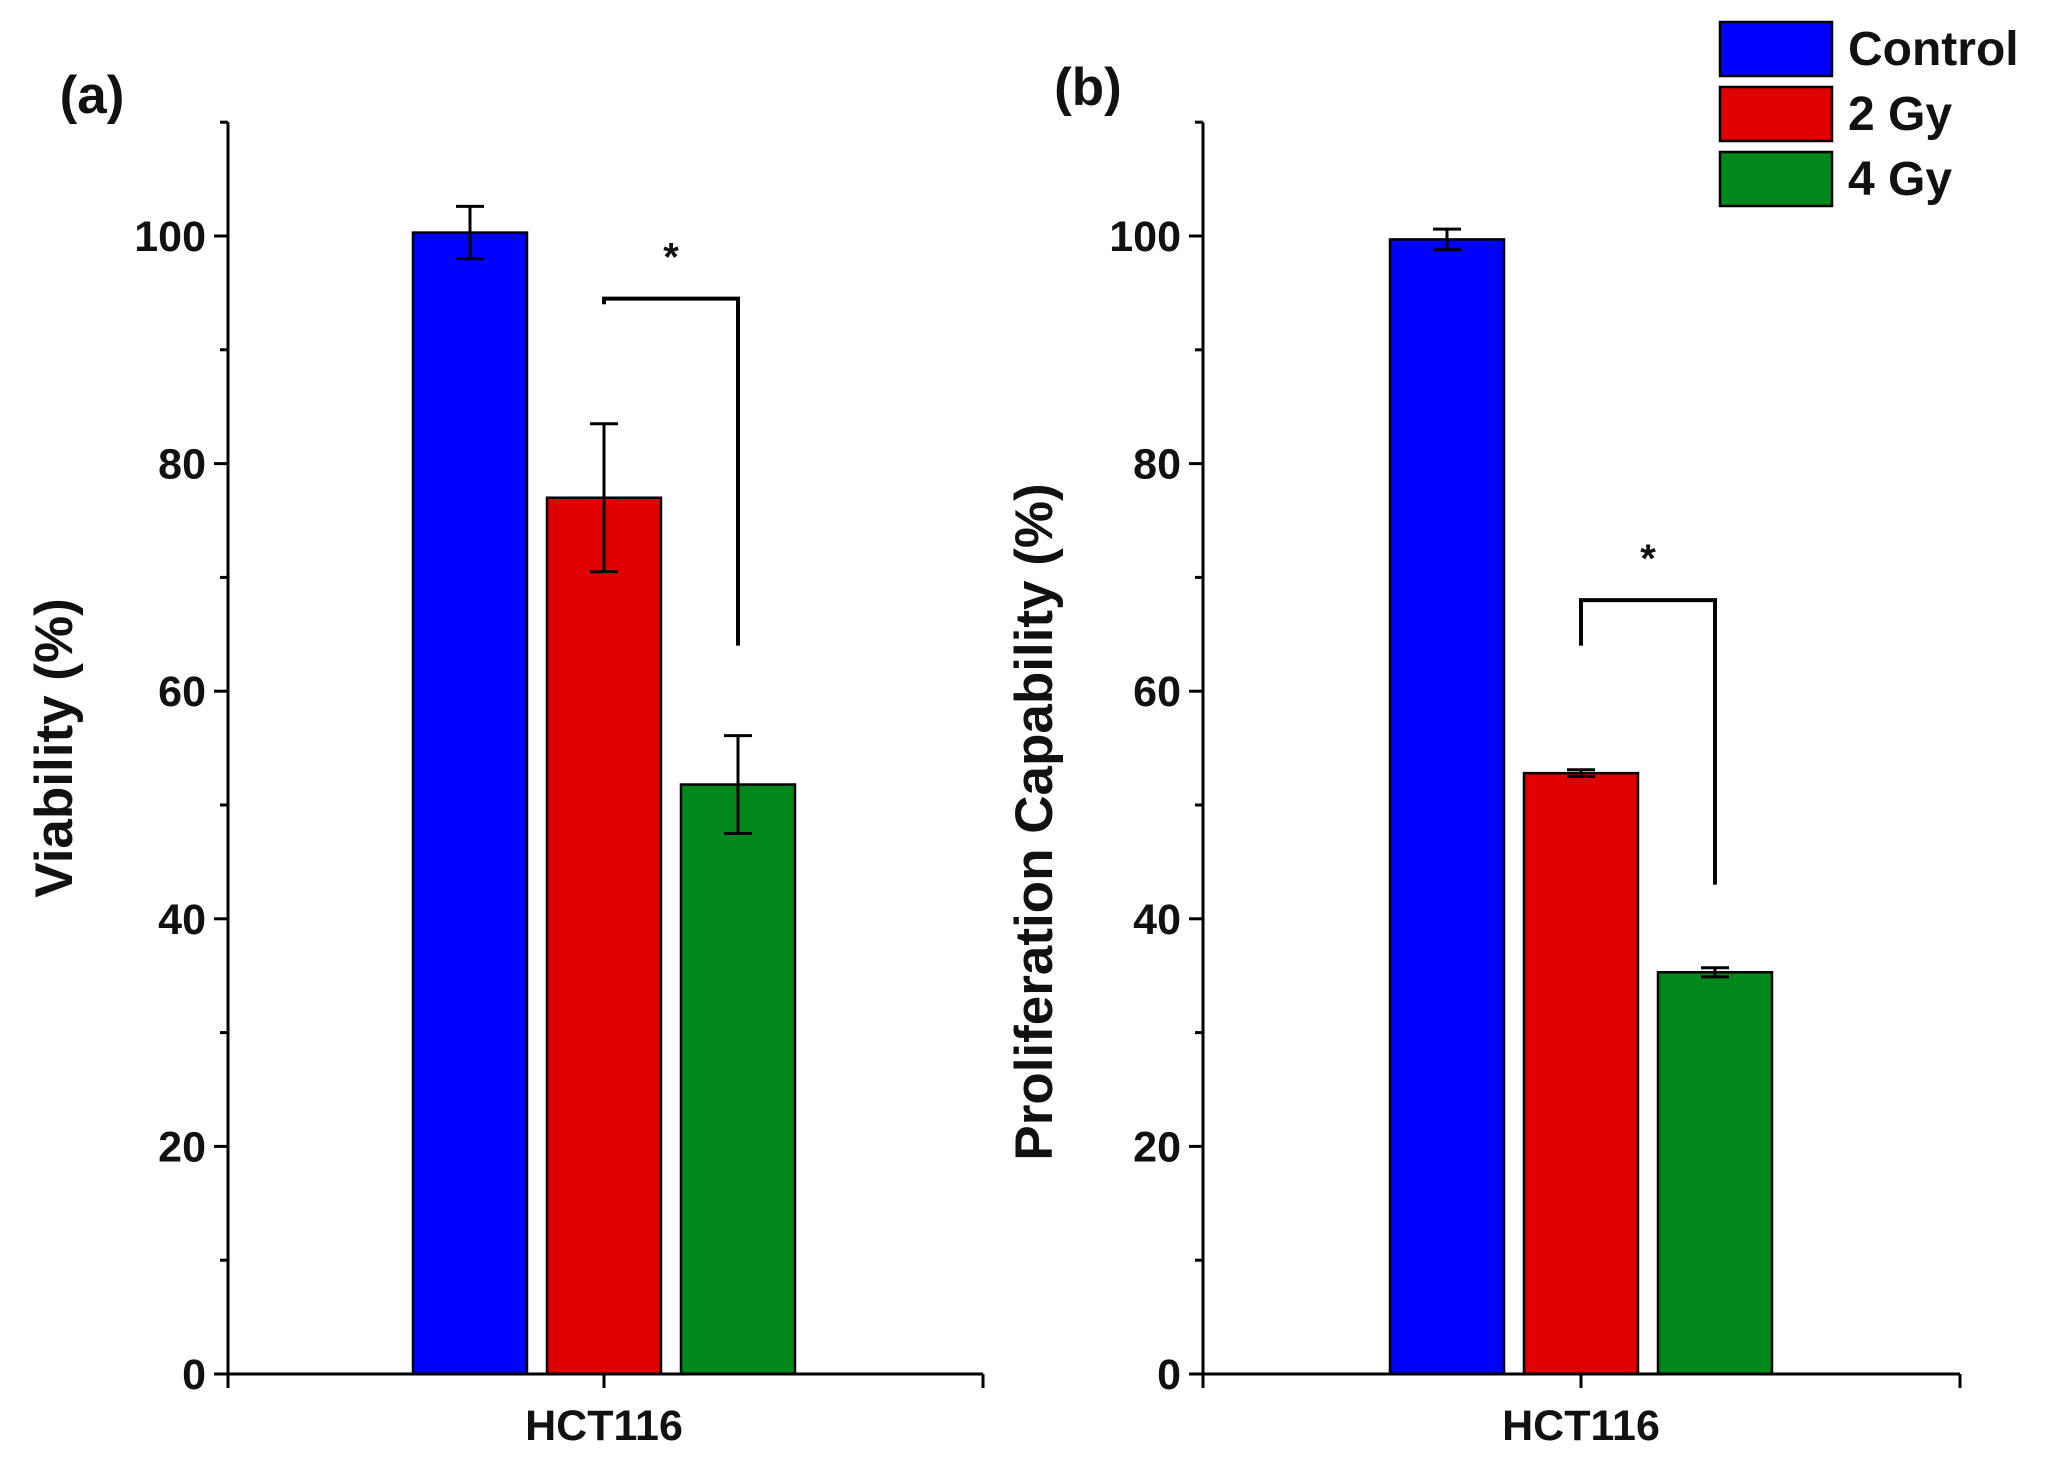 This screenshot has height=1476, width=2047. I want to click on y-axis-title: Viability (%), so click(54, 747).